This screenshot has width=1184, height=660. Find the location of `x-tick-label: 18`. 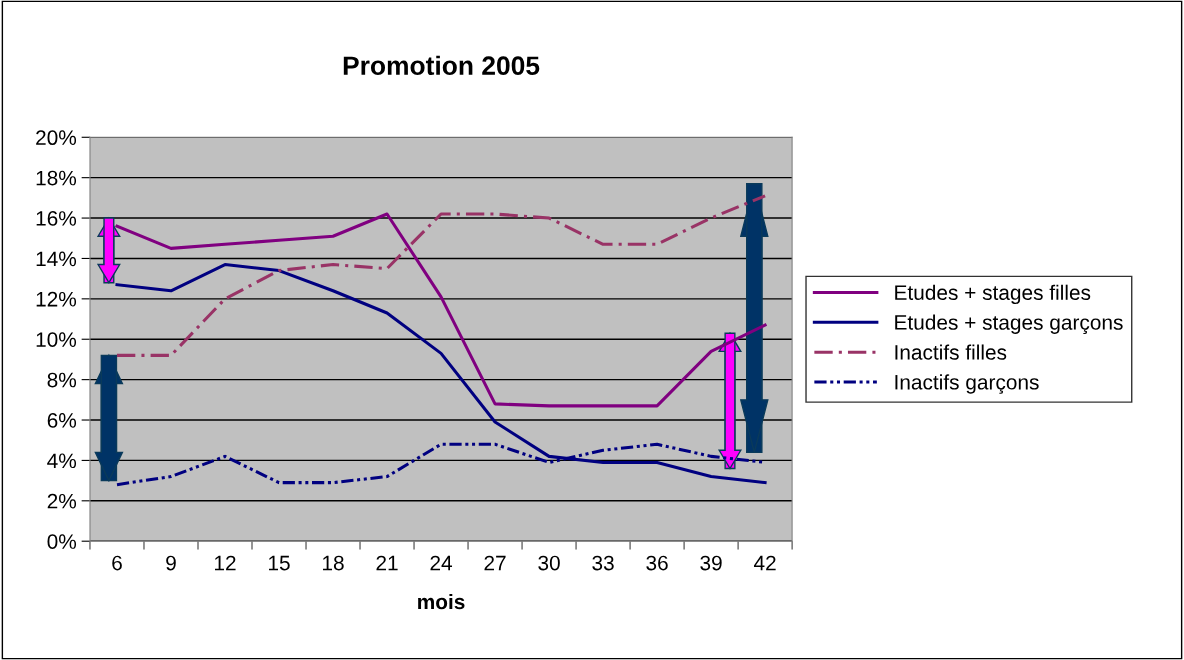

x-tick-label: 18 is located at coordinates (333, 563).